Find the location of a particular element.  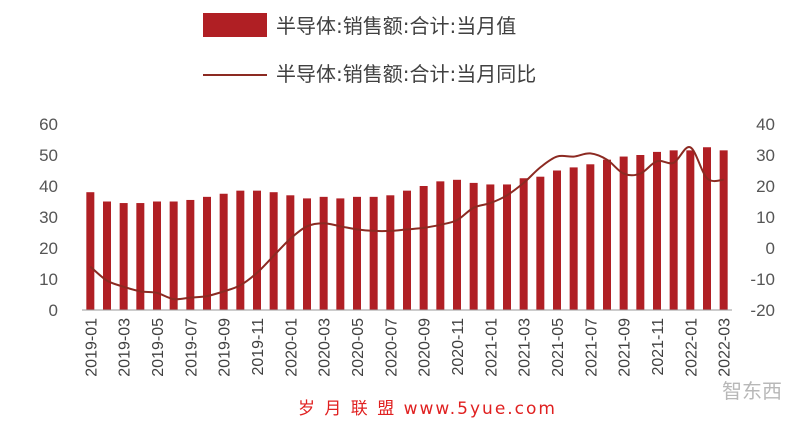

x-tick-label: 2019-05 is located at coordinates (158, 347).